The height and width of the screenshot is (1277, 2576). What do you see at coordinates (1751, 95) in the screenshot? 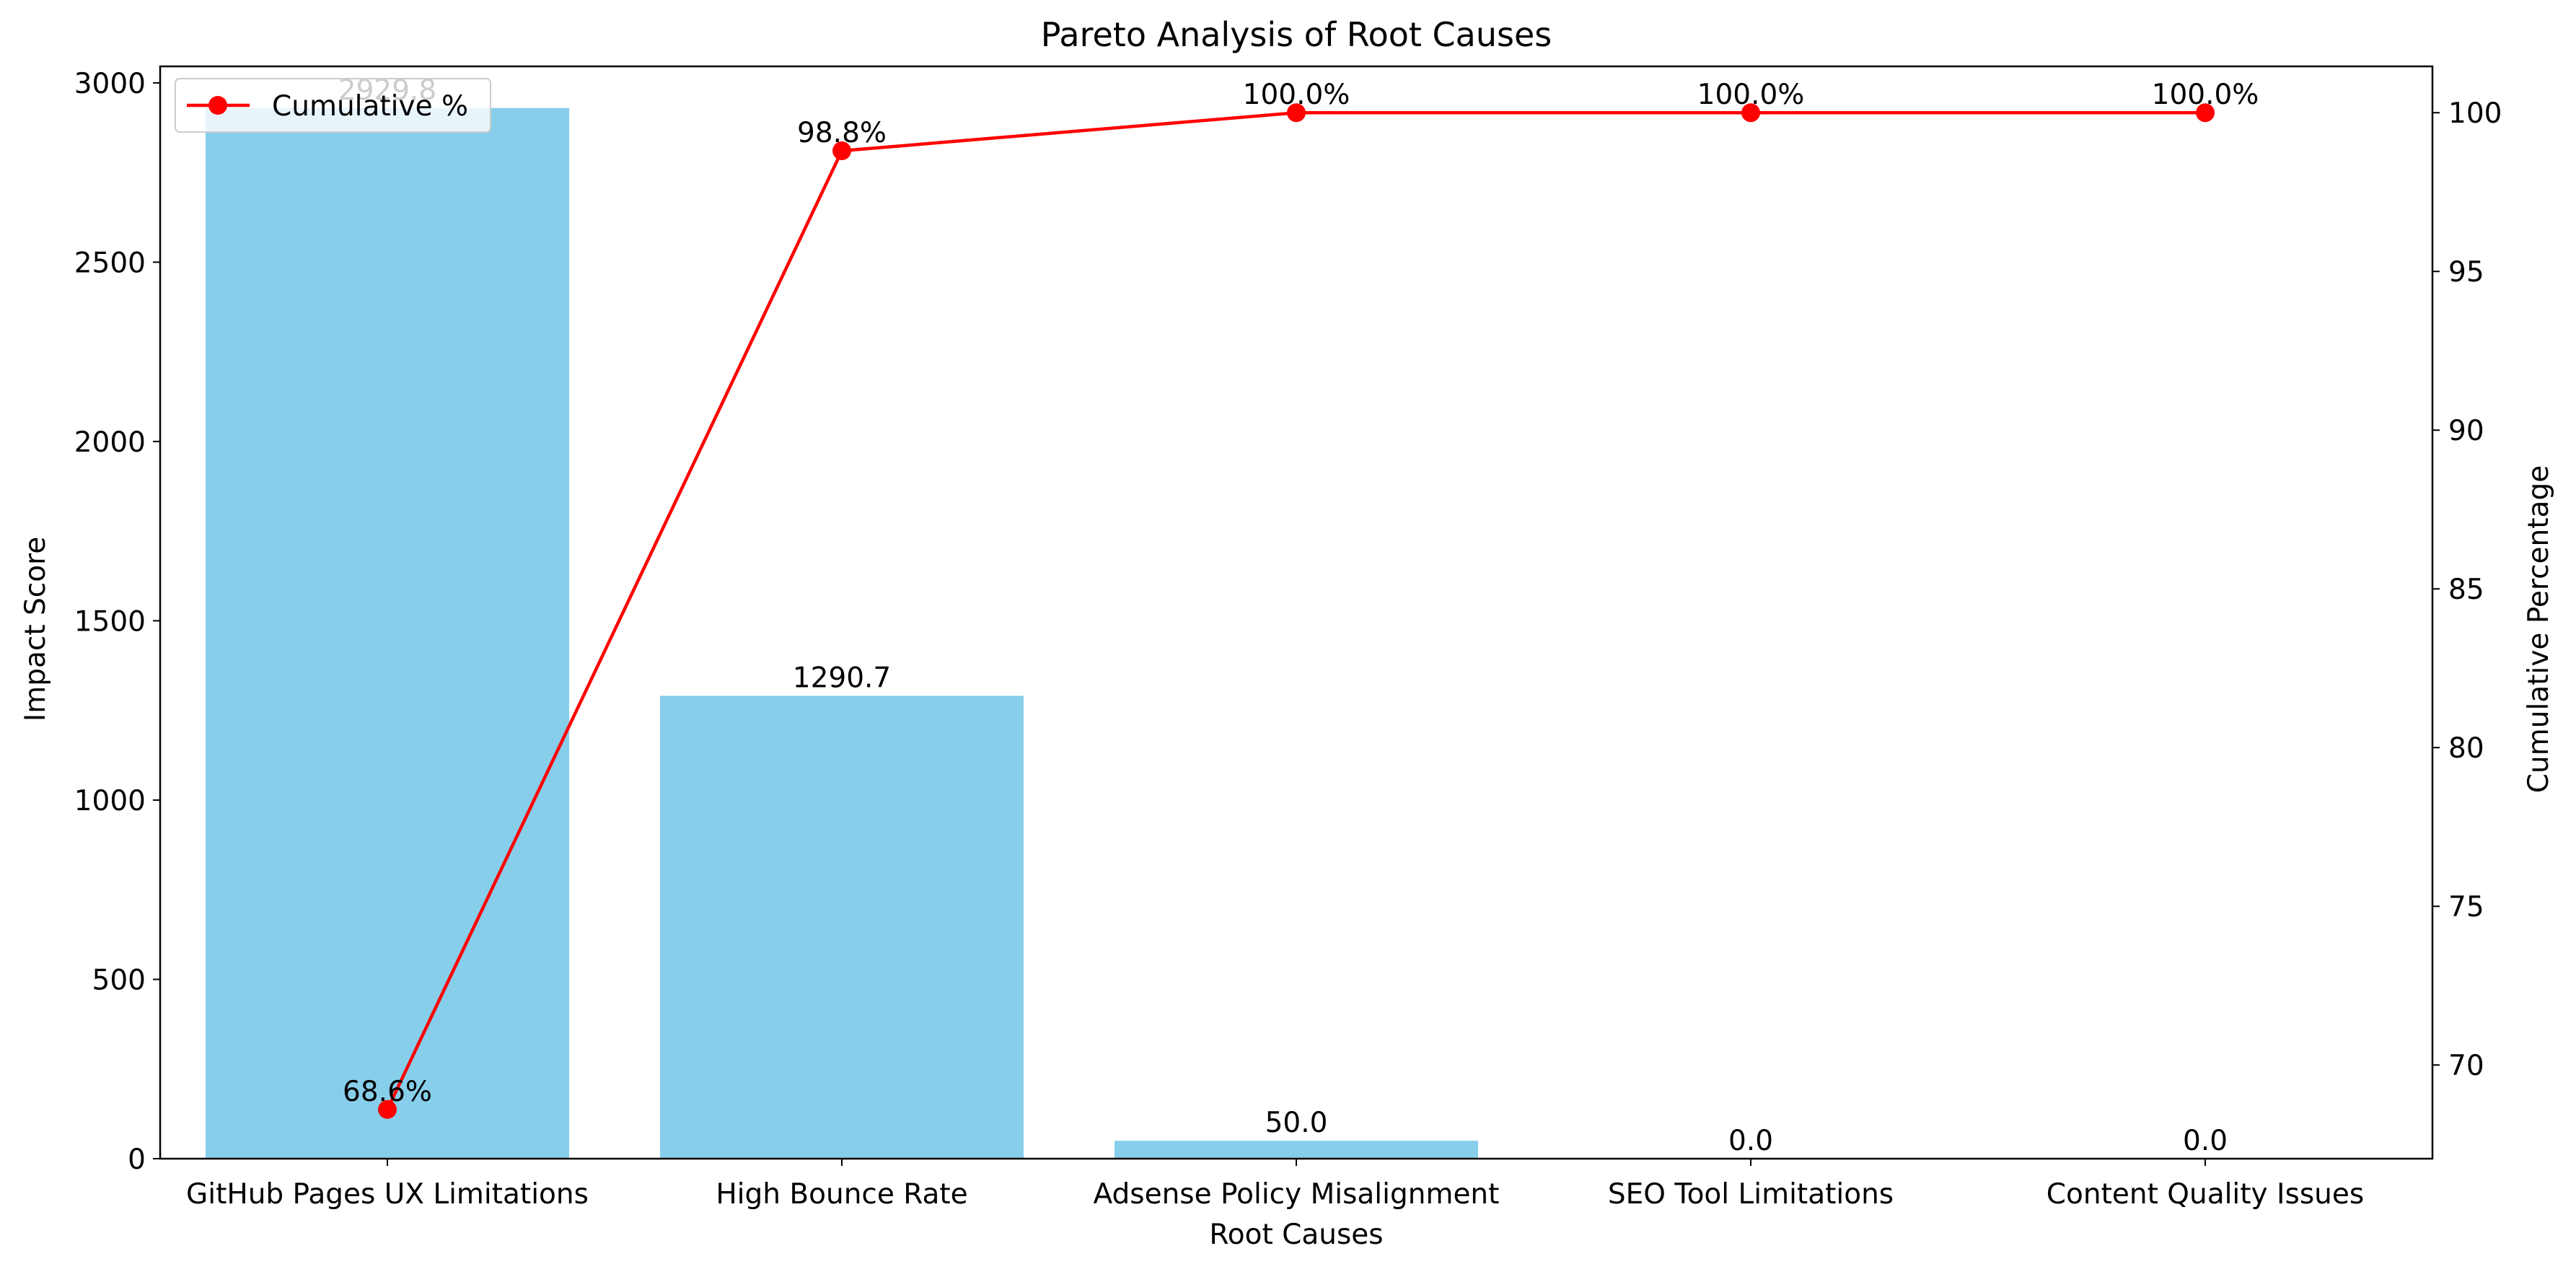
I see `cumulative-label-4: 100.0%` at bounding box center [1751, 95].